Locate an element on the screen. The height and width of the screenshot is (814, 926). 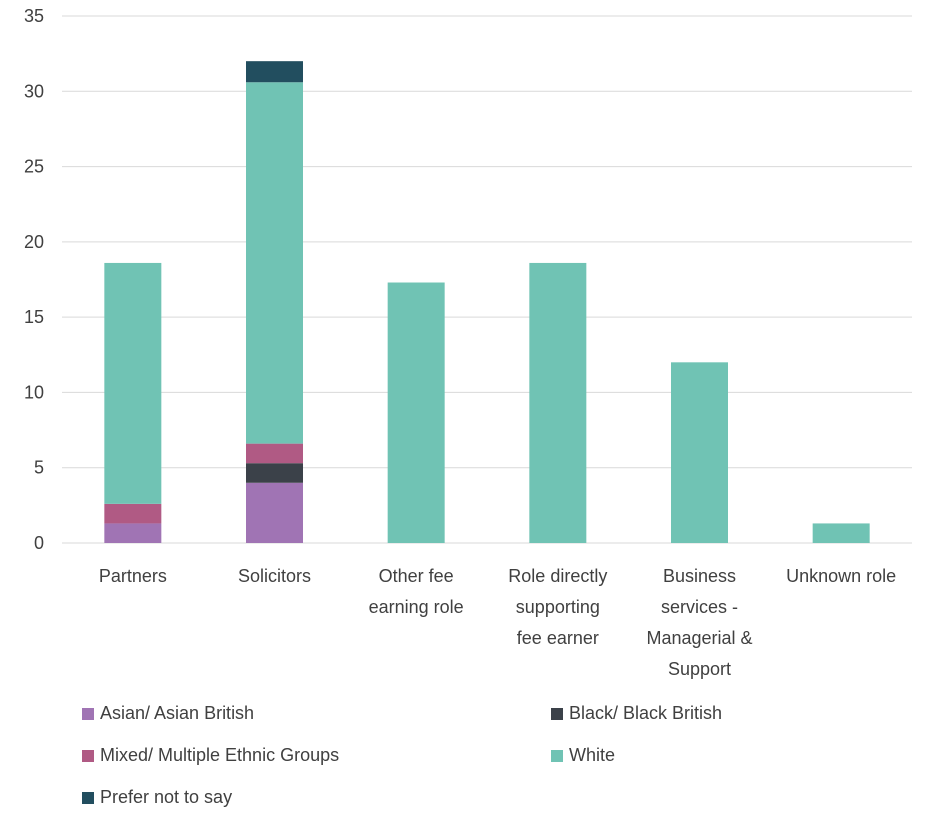
x-category-label-line: Managerial & is located at coordinates (699, 638).